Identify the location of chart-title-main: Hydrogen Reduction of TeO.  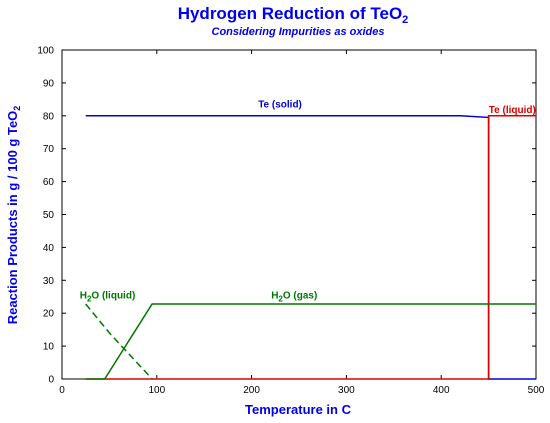
(290, 13).